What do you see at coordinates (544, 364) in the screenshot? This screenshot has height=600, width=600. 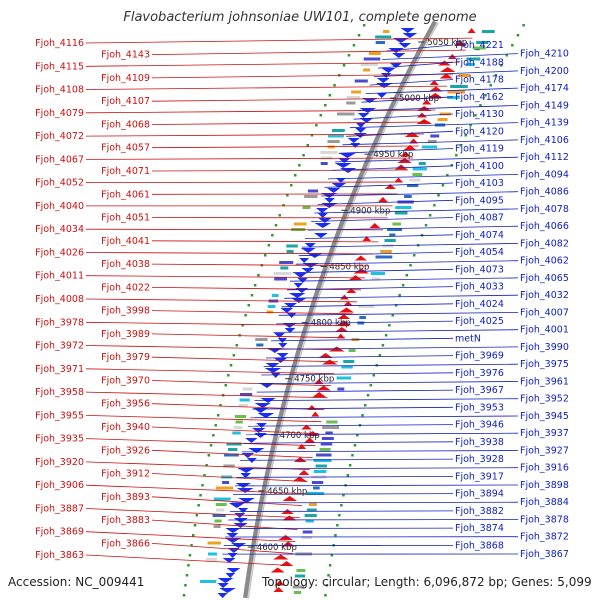 I see `reverse-gene-label: Fjoh_3975` at bounding box center [544, 364].